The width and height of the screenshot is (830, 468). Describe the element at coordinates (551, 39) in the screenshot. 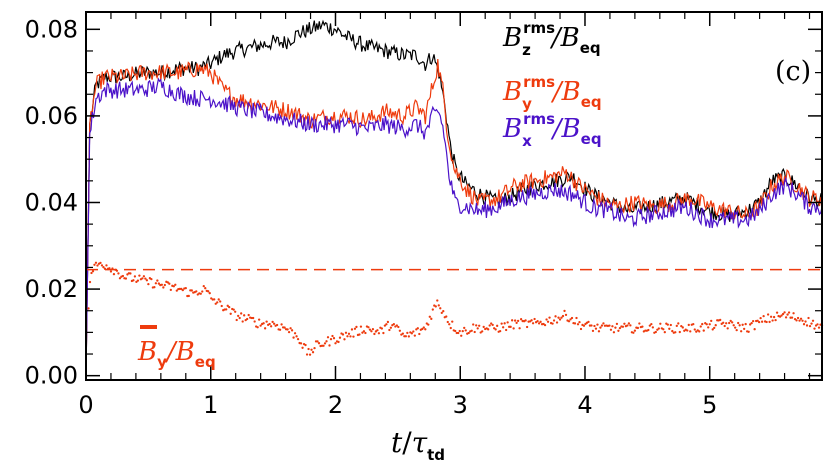

I see `legend-entry-bz: Brms z/Beq` at that location.